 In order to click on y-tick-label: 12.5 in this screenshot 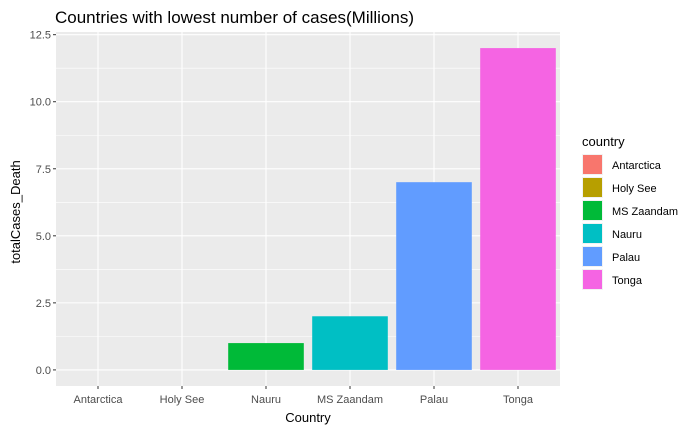, I will do `click(40, 36)`.